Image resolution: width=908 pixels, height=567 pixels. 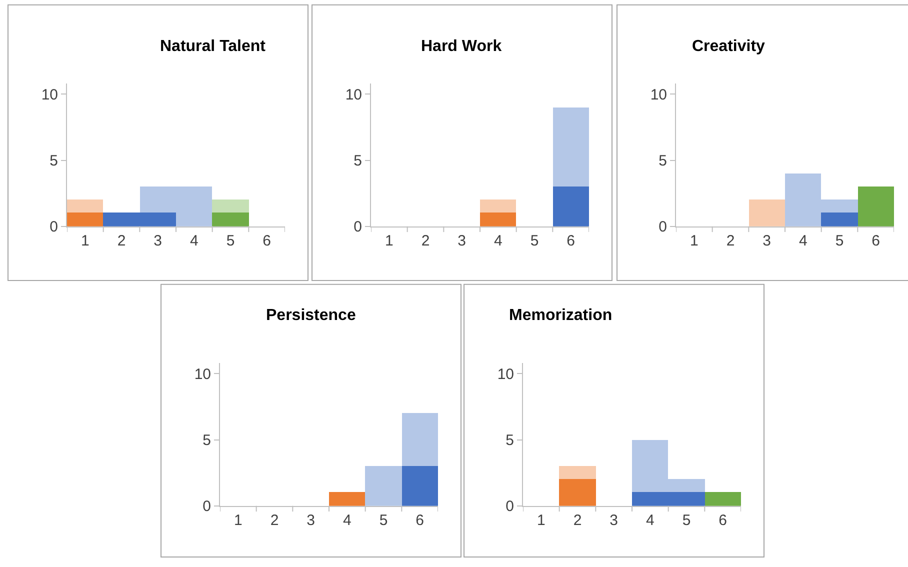 What do you see at coordinates (311, 315) in the screenshot?
I see `chart-title: Persistence` at bounding box center [311, 315].